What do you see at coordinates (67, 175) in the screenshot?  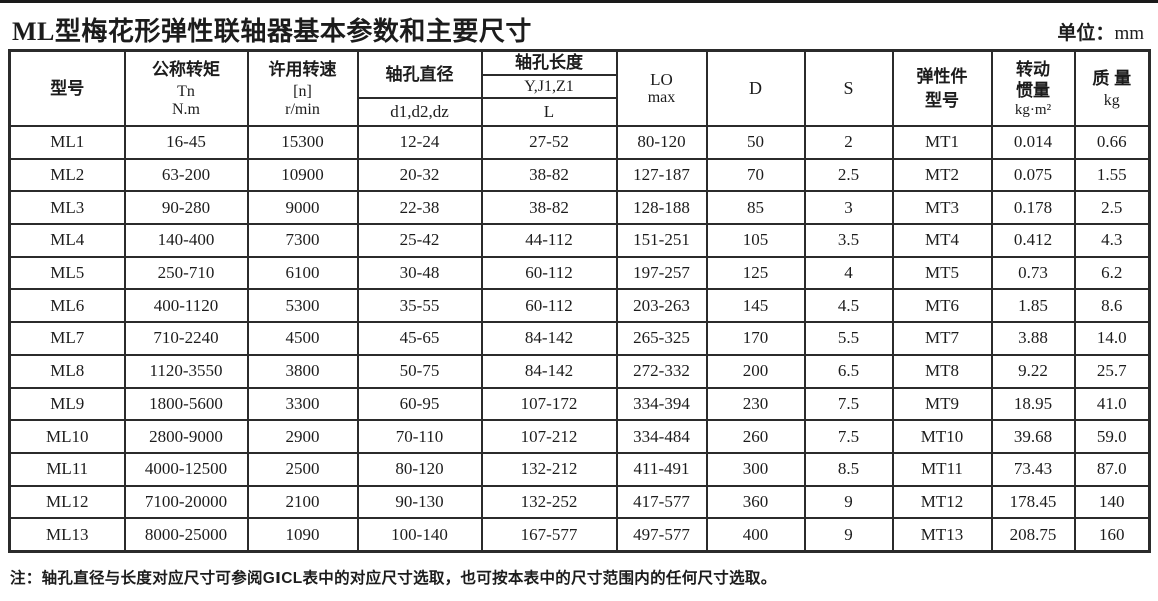 I see `cell-model: ML2` at bounding box center [67, 175].